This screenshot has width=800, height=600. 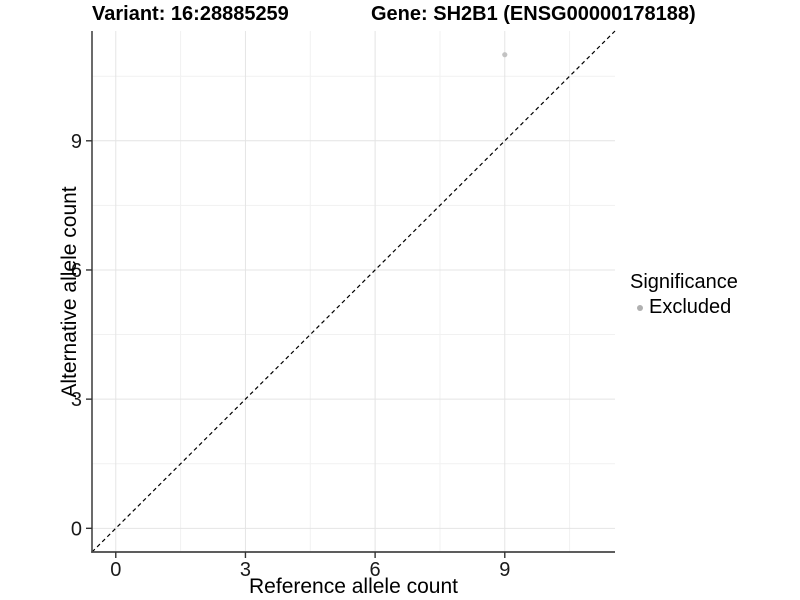 I want to click on variant-title: Variant: 16:28885259, so click(x=190, y=14).